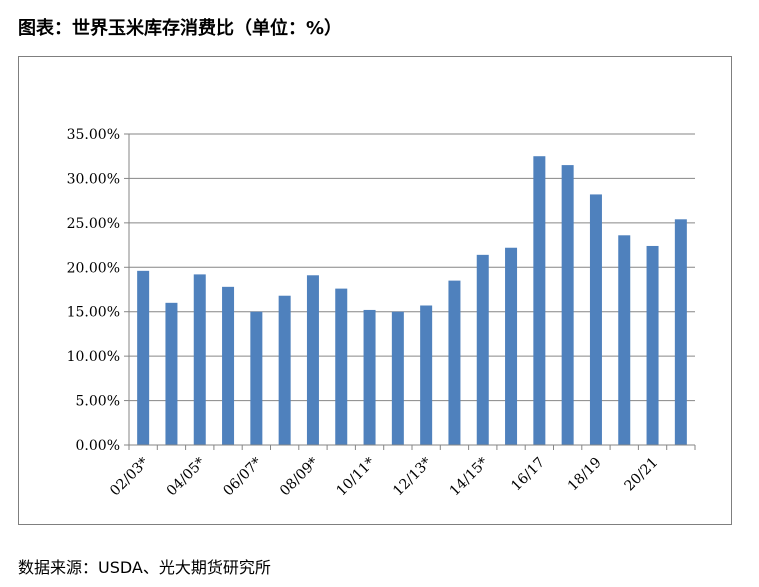  I want to click on x-tick-label: 16/17, so click(528, 475).